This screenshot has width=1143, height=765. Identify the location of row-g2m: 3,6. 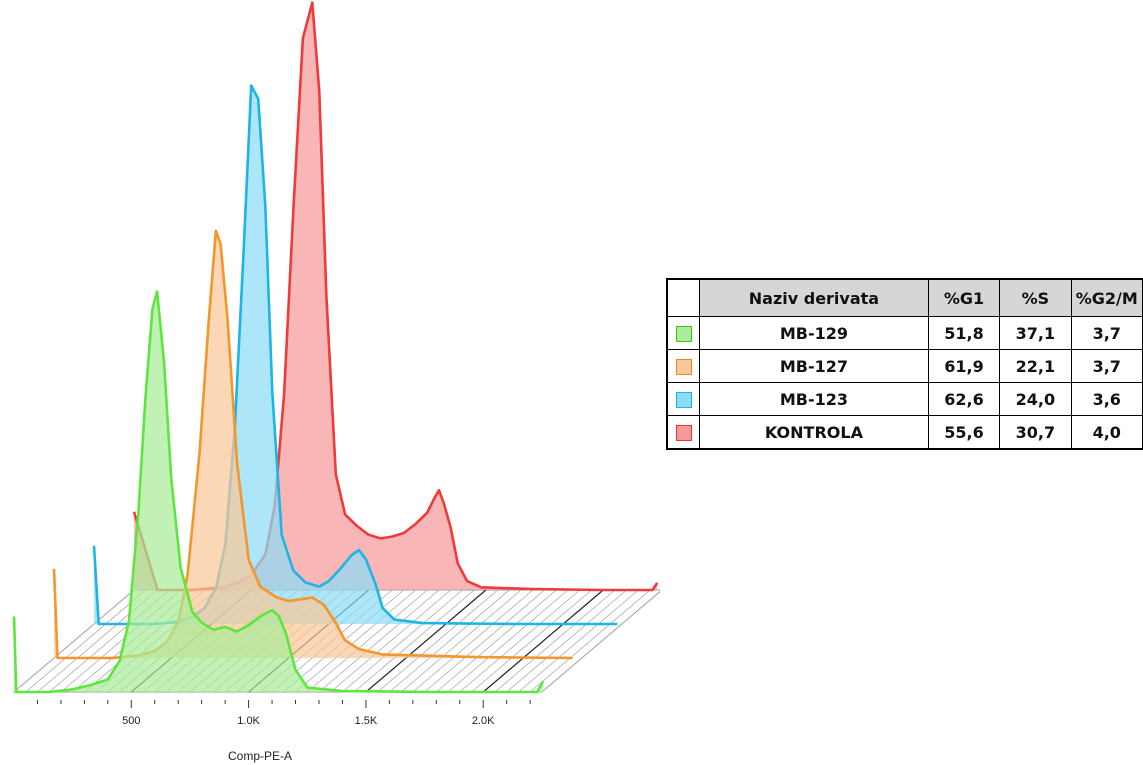
(1106, 399).